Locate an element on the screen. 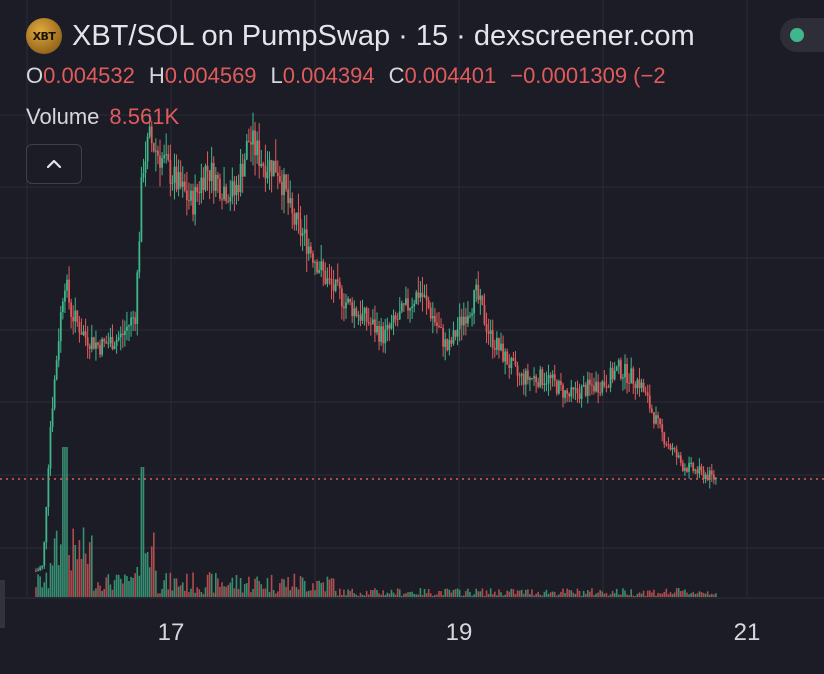  low-value: 0.004394 is located at coordinates (328, 75).